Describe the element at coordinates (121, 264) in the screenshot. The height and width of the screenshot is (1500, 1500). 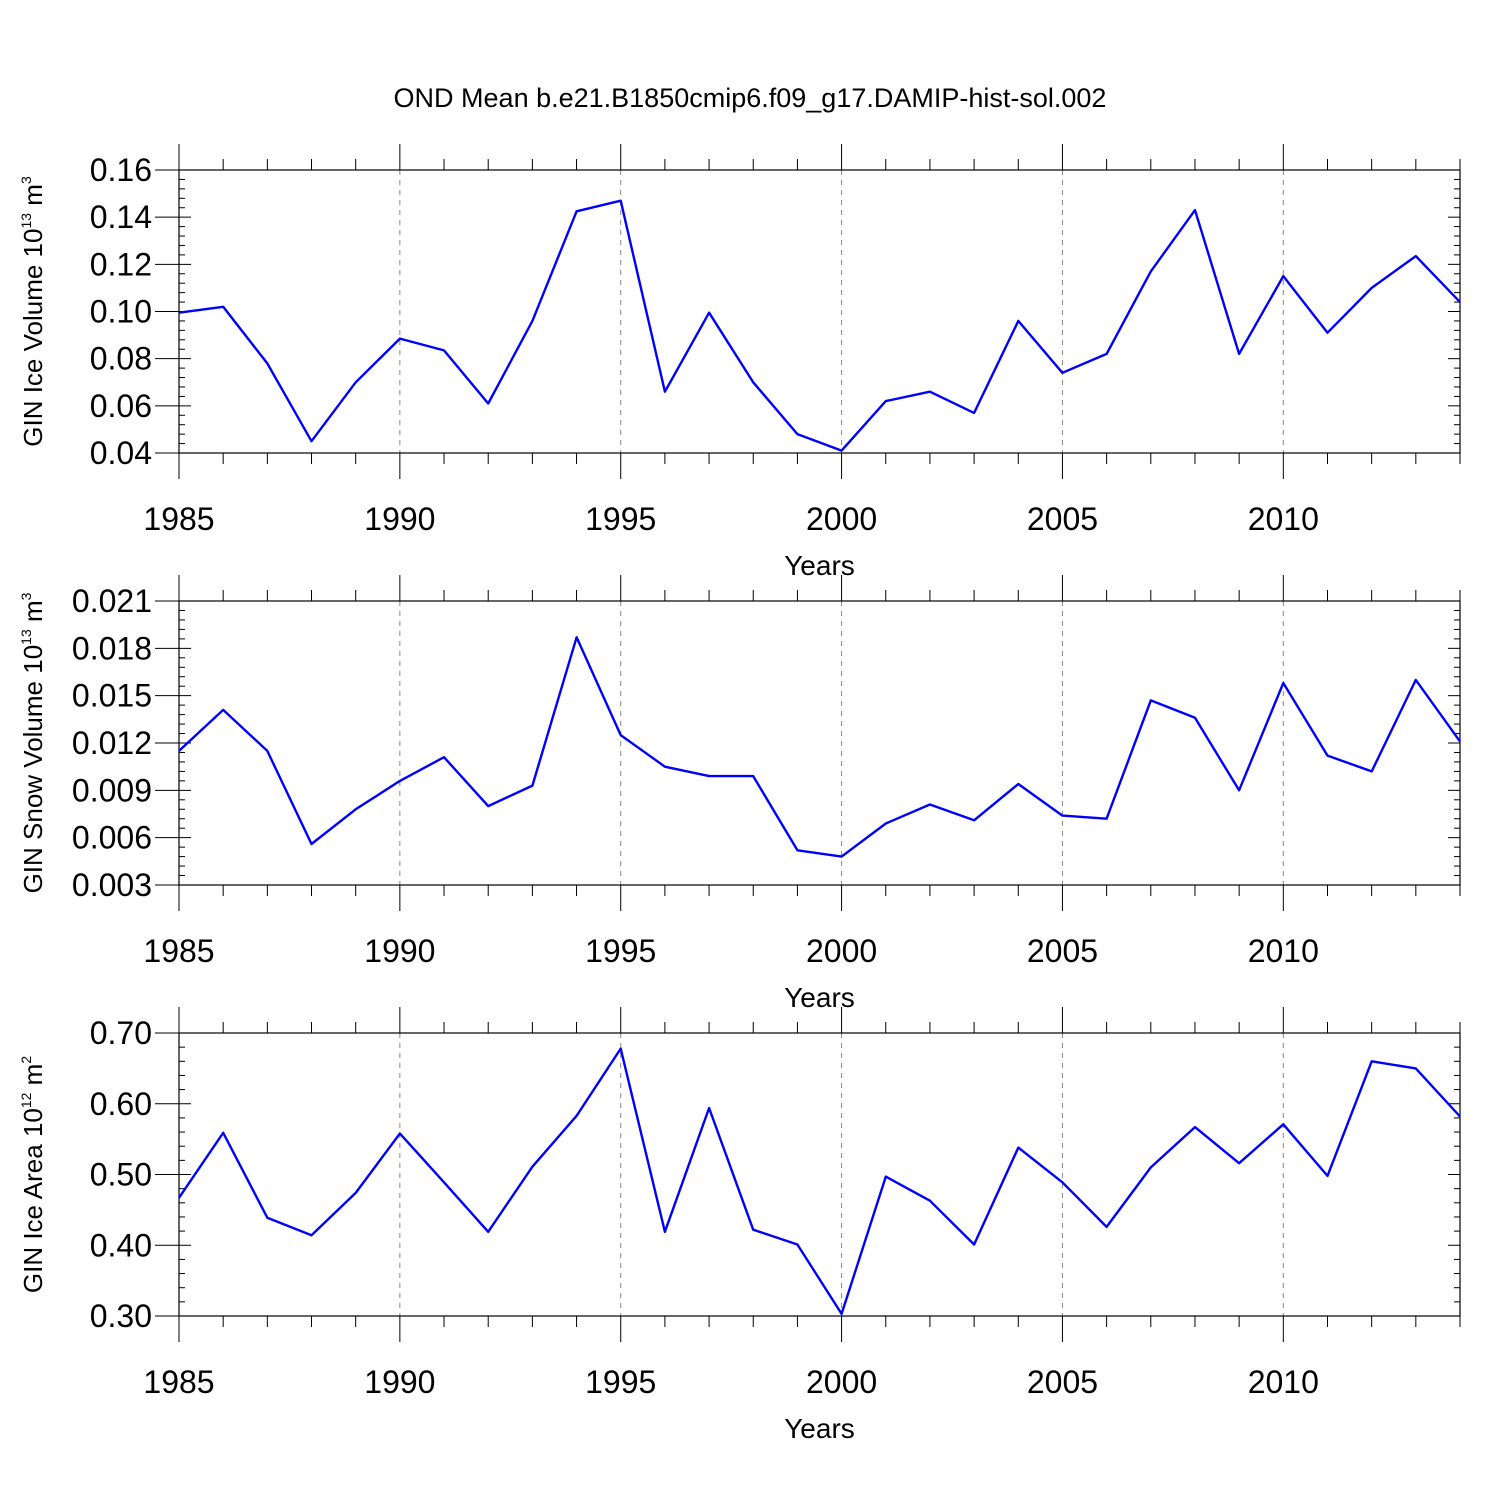
I see `y-tick-label: 0.12` at that location.